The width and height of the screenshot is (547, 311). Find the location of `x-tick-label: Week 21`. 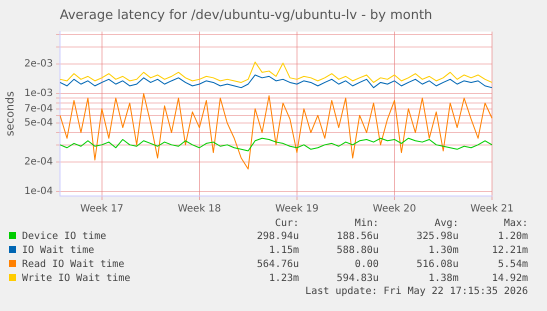

x-tick-label: Week 21 is located at coordinates (492, 209).